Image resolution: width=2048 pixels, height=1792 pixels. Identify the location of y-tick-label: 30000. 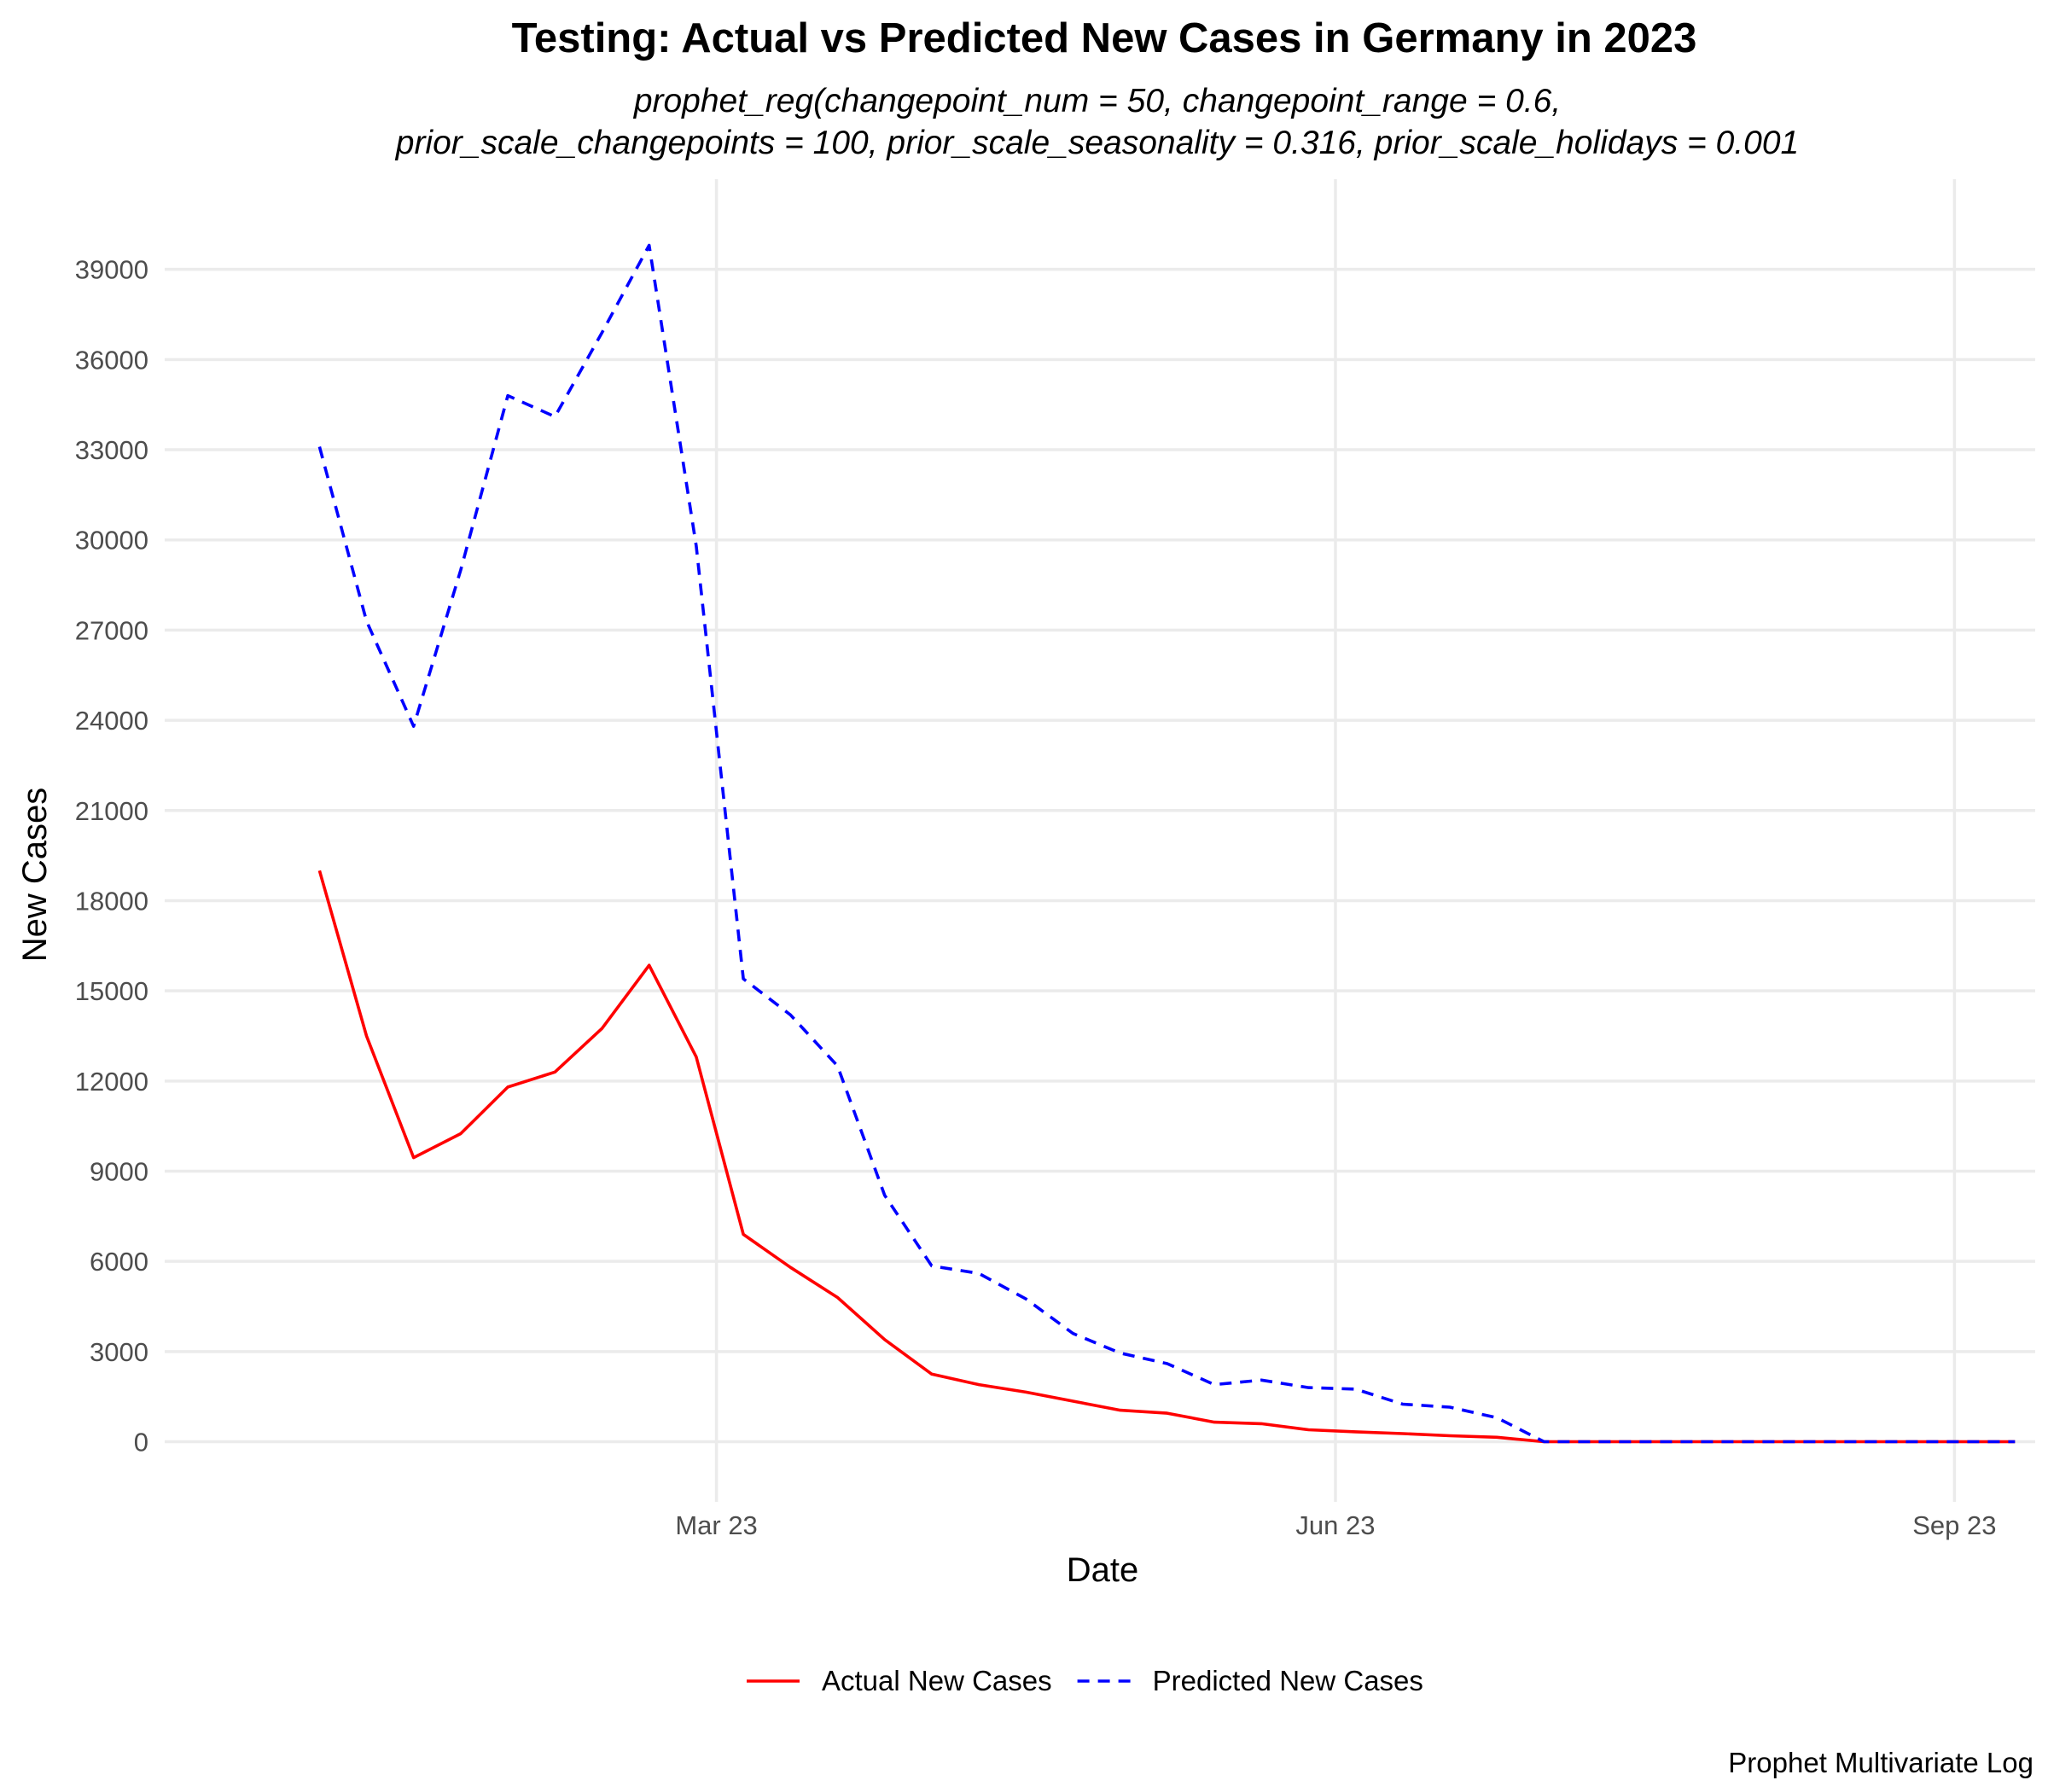
(112, 541).